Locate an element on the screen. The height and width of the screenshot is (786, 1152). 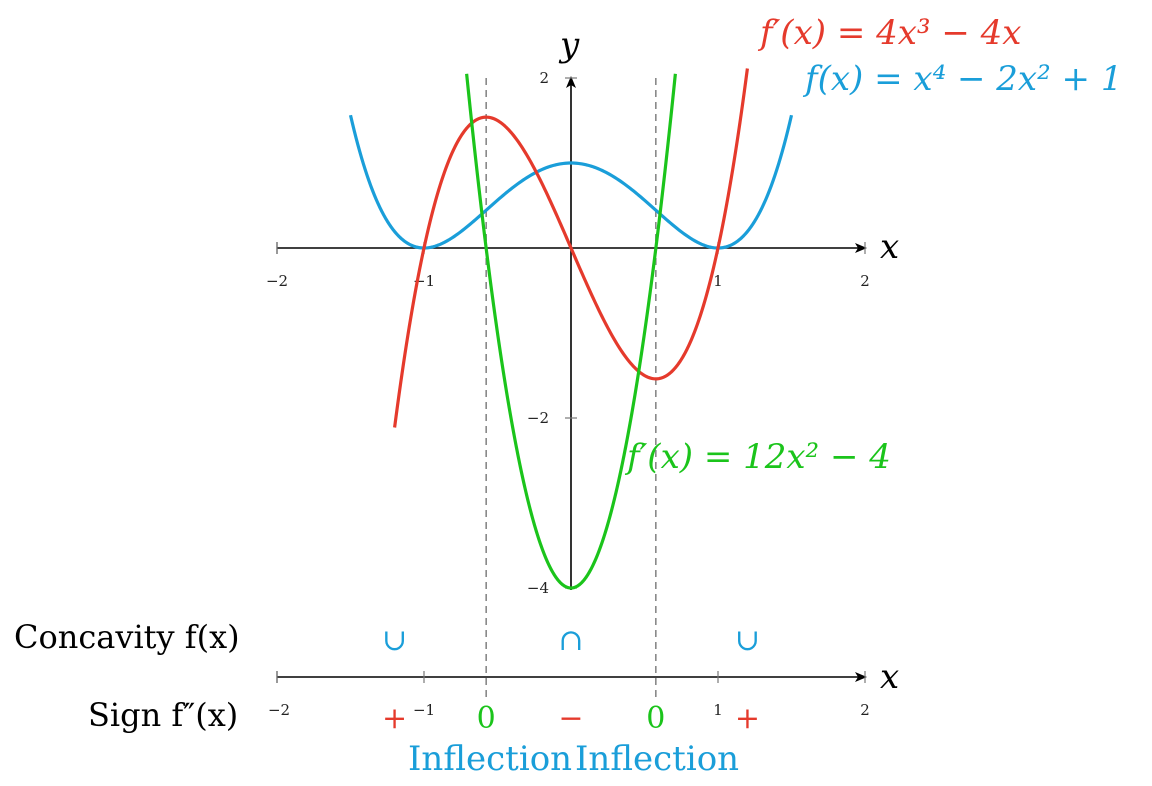
y-tick-label: −4 is located at coordinates (538, 588).